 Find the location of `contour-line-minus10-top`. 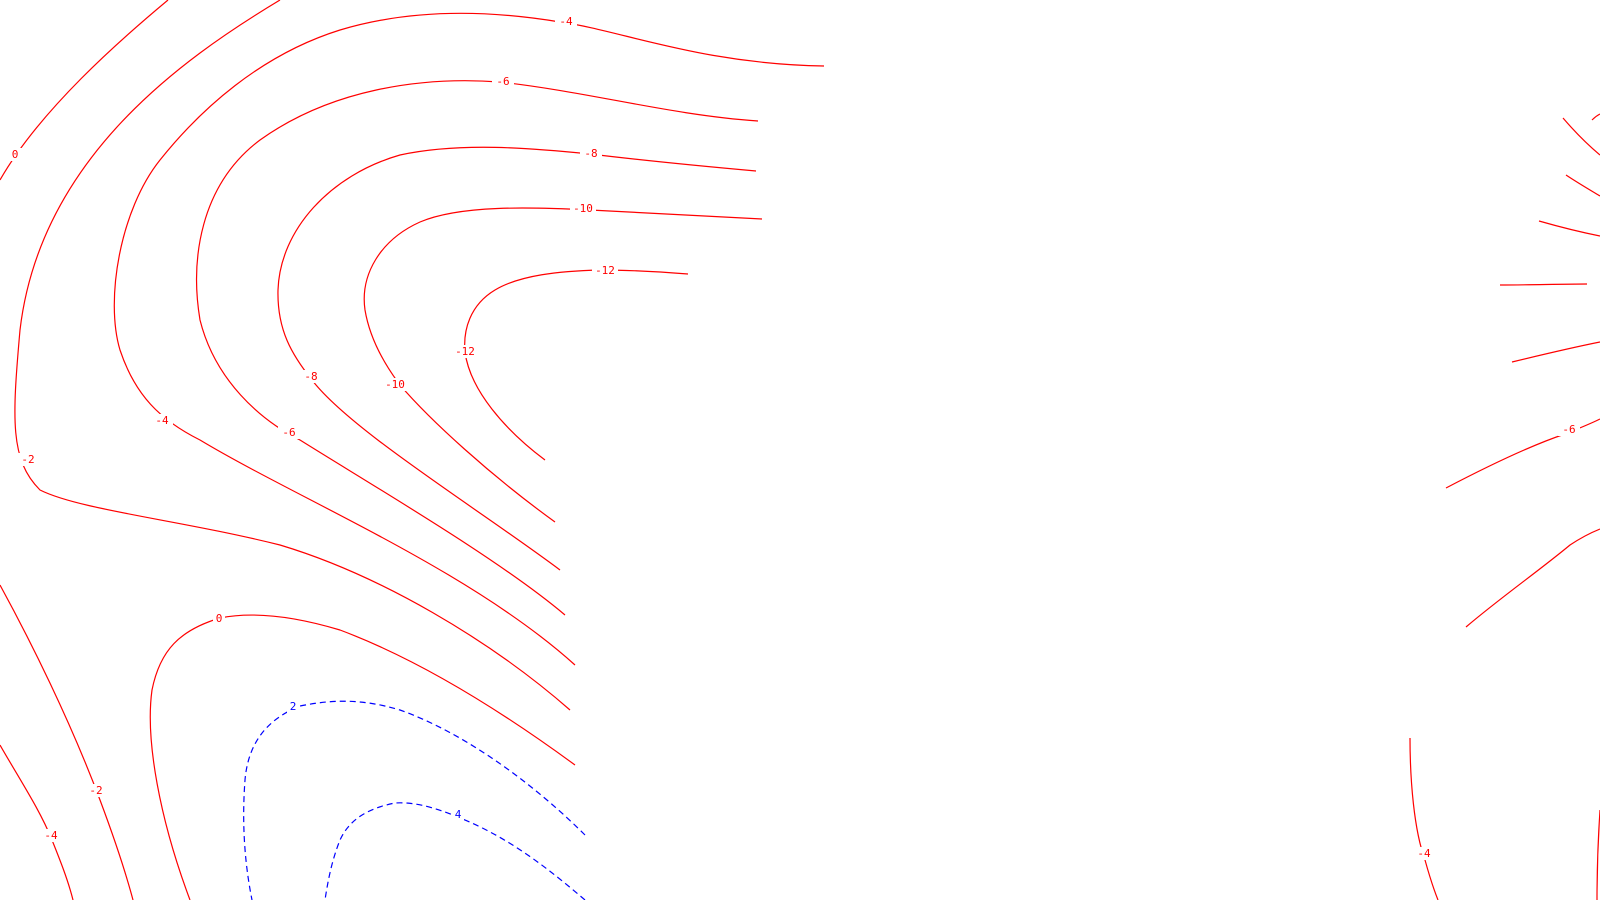

contour-line-minus10-top is located at coordinates (563, 365).